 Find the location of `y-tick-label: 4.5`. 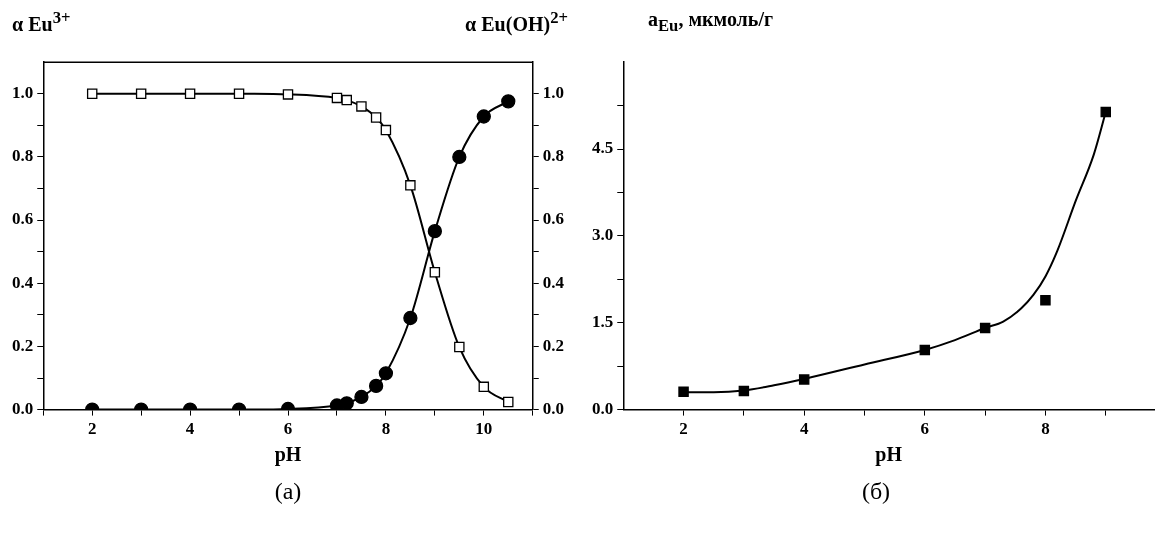

y-tick-label: 4.5 is located at coordinates (603, 148).